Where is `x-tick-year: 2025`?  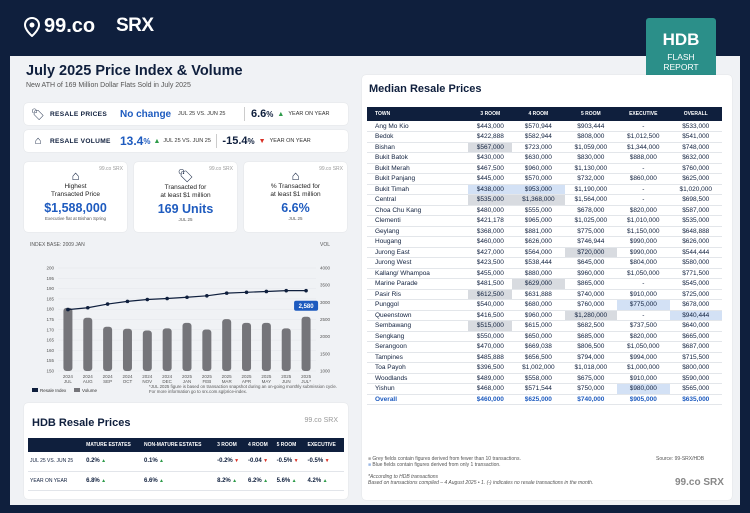 x-tick-year: 2025 is located at coordinates (227, 376).